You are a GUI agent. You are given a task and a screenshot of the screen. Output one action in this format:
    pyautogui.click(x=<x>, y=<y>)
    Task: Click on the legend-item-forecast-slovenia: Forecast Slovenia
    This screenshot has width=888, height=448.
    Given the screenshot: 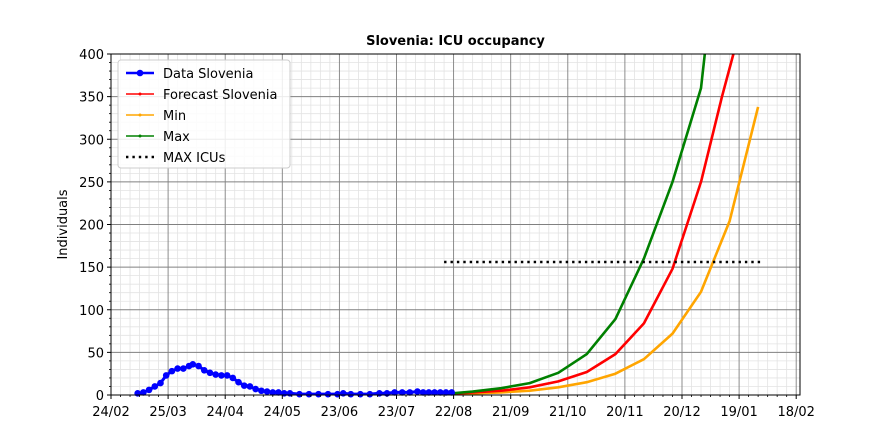 What is the action you would take?
    pyautogui.click(x=201, y=95)
    